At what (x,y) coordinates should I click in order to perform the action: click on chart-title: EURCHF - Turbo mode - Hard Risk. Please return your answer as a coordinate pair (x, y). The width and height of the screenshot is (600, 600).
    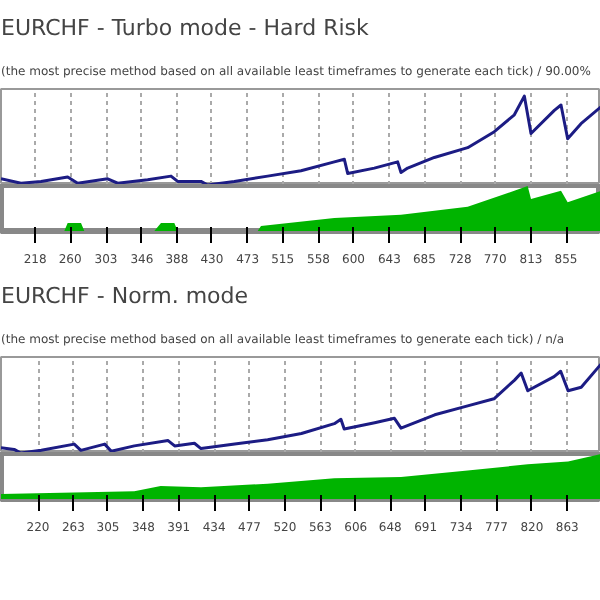
    Looking at the image, I should click on (185, 28).